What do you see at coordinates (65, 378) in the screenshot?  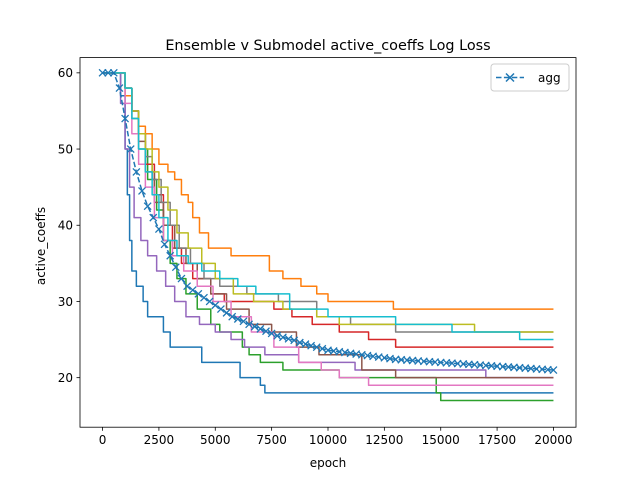 I see `y-tick-label: 20` at bounding box center [65, 378].